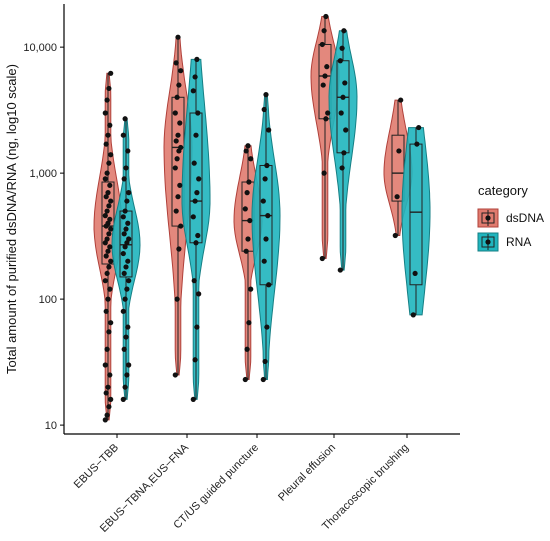  What do you see at coordinates (365, 487) in the screenshot?
I see `x-tick-label: Thoracoscopic brushing` at bounding box center [365, 487].